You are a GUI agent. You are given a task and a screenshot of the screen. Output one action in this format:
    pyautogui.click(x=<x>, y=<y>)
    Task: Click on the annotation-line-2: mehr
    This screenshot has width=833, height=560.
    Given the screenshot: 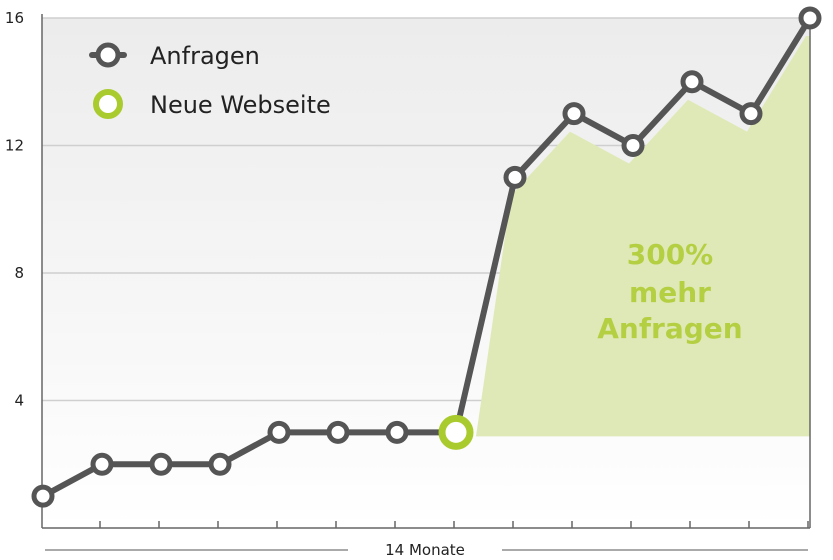 What is the action you would take?
    pyautogui.click(x=670, y=292)
    